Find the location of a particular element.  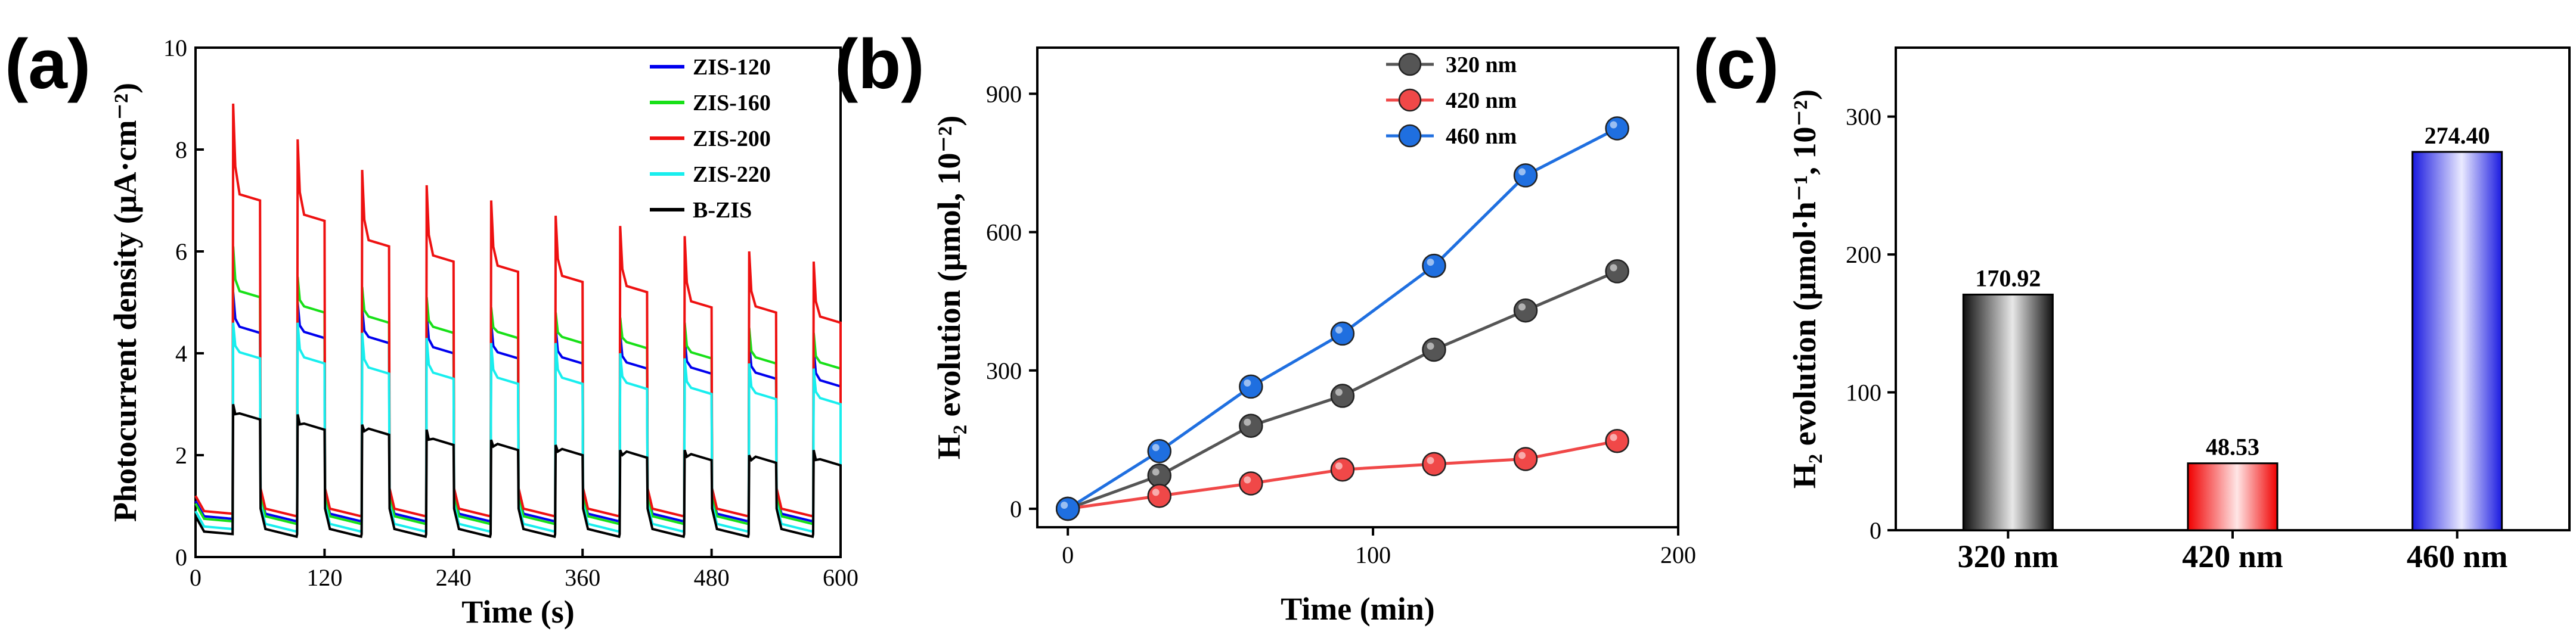

y-tick-label-a: 0 is located at coordinates (181, 557).